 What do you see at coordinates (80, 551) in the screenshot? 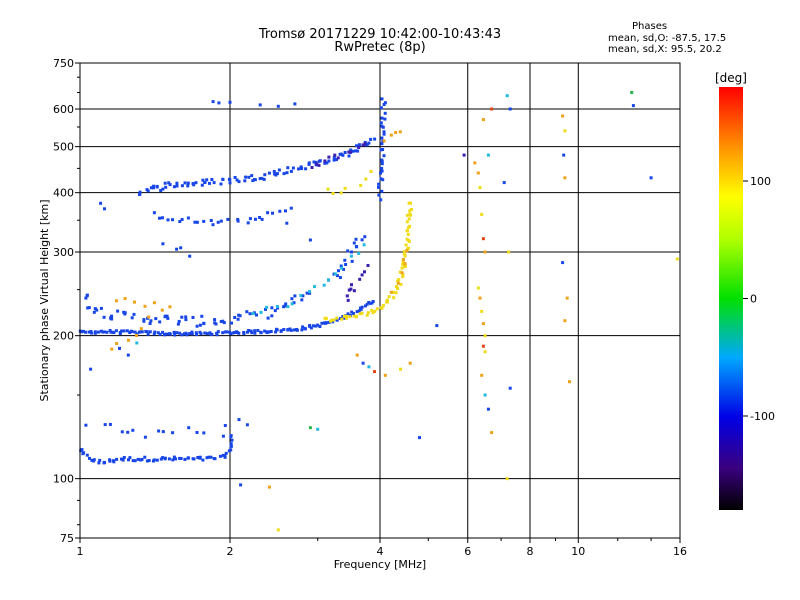
I see `x-tick-label: 1` at bounding box center [80, 551].